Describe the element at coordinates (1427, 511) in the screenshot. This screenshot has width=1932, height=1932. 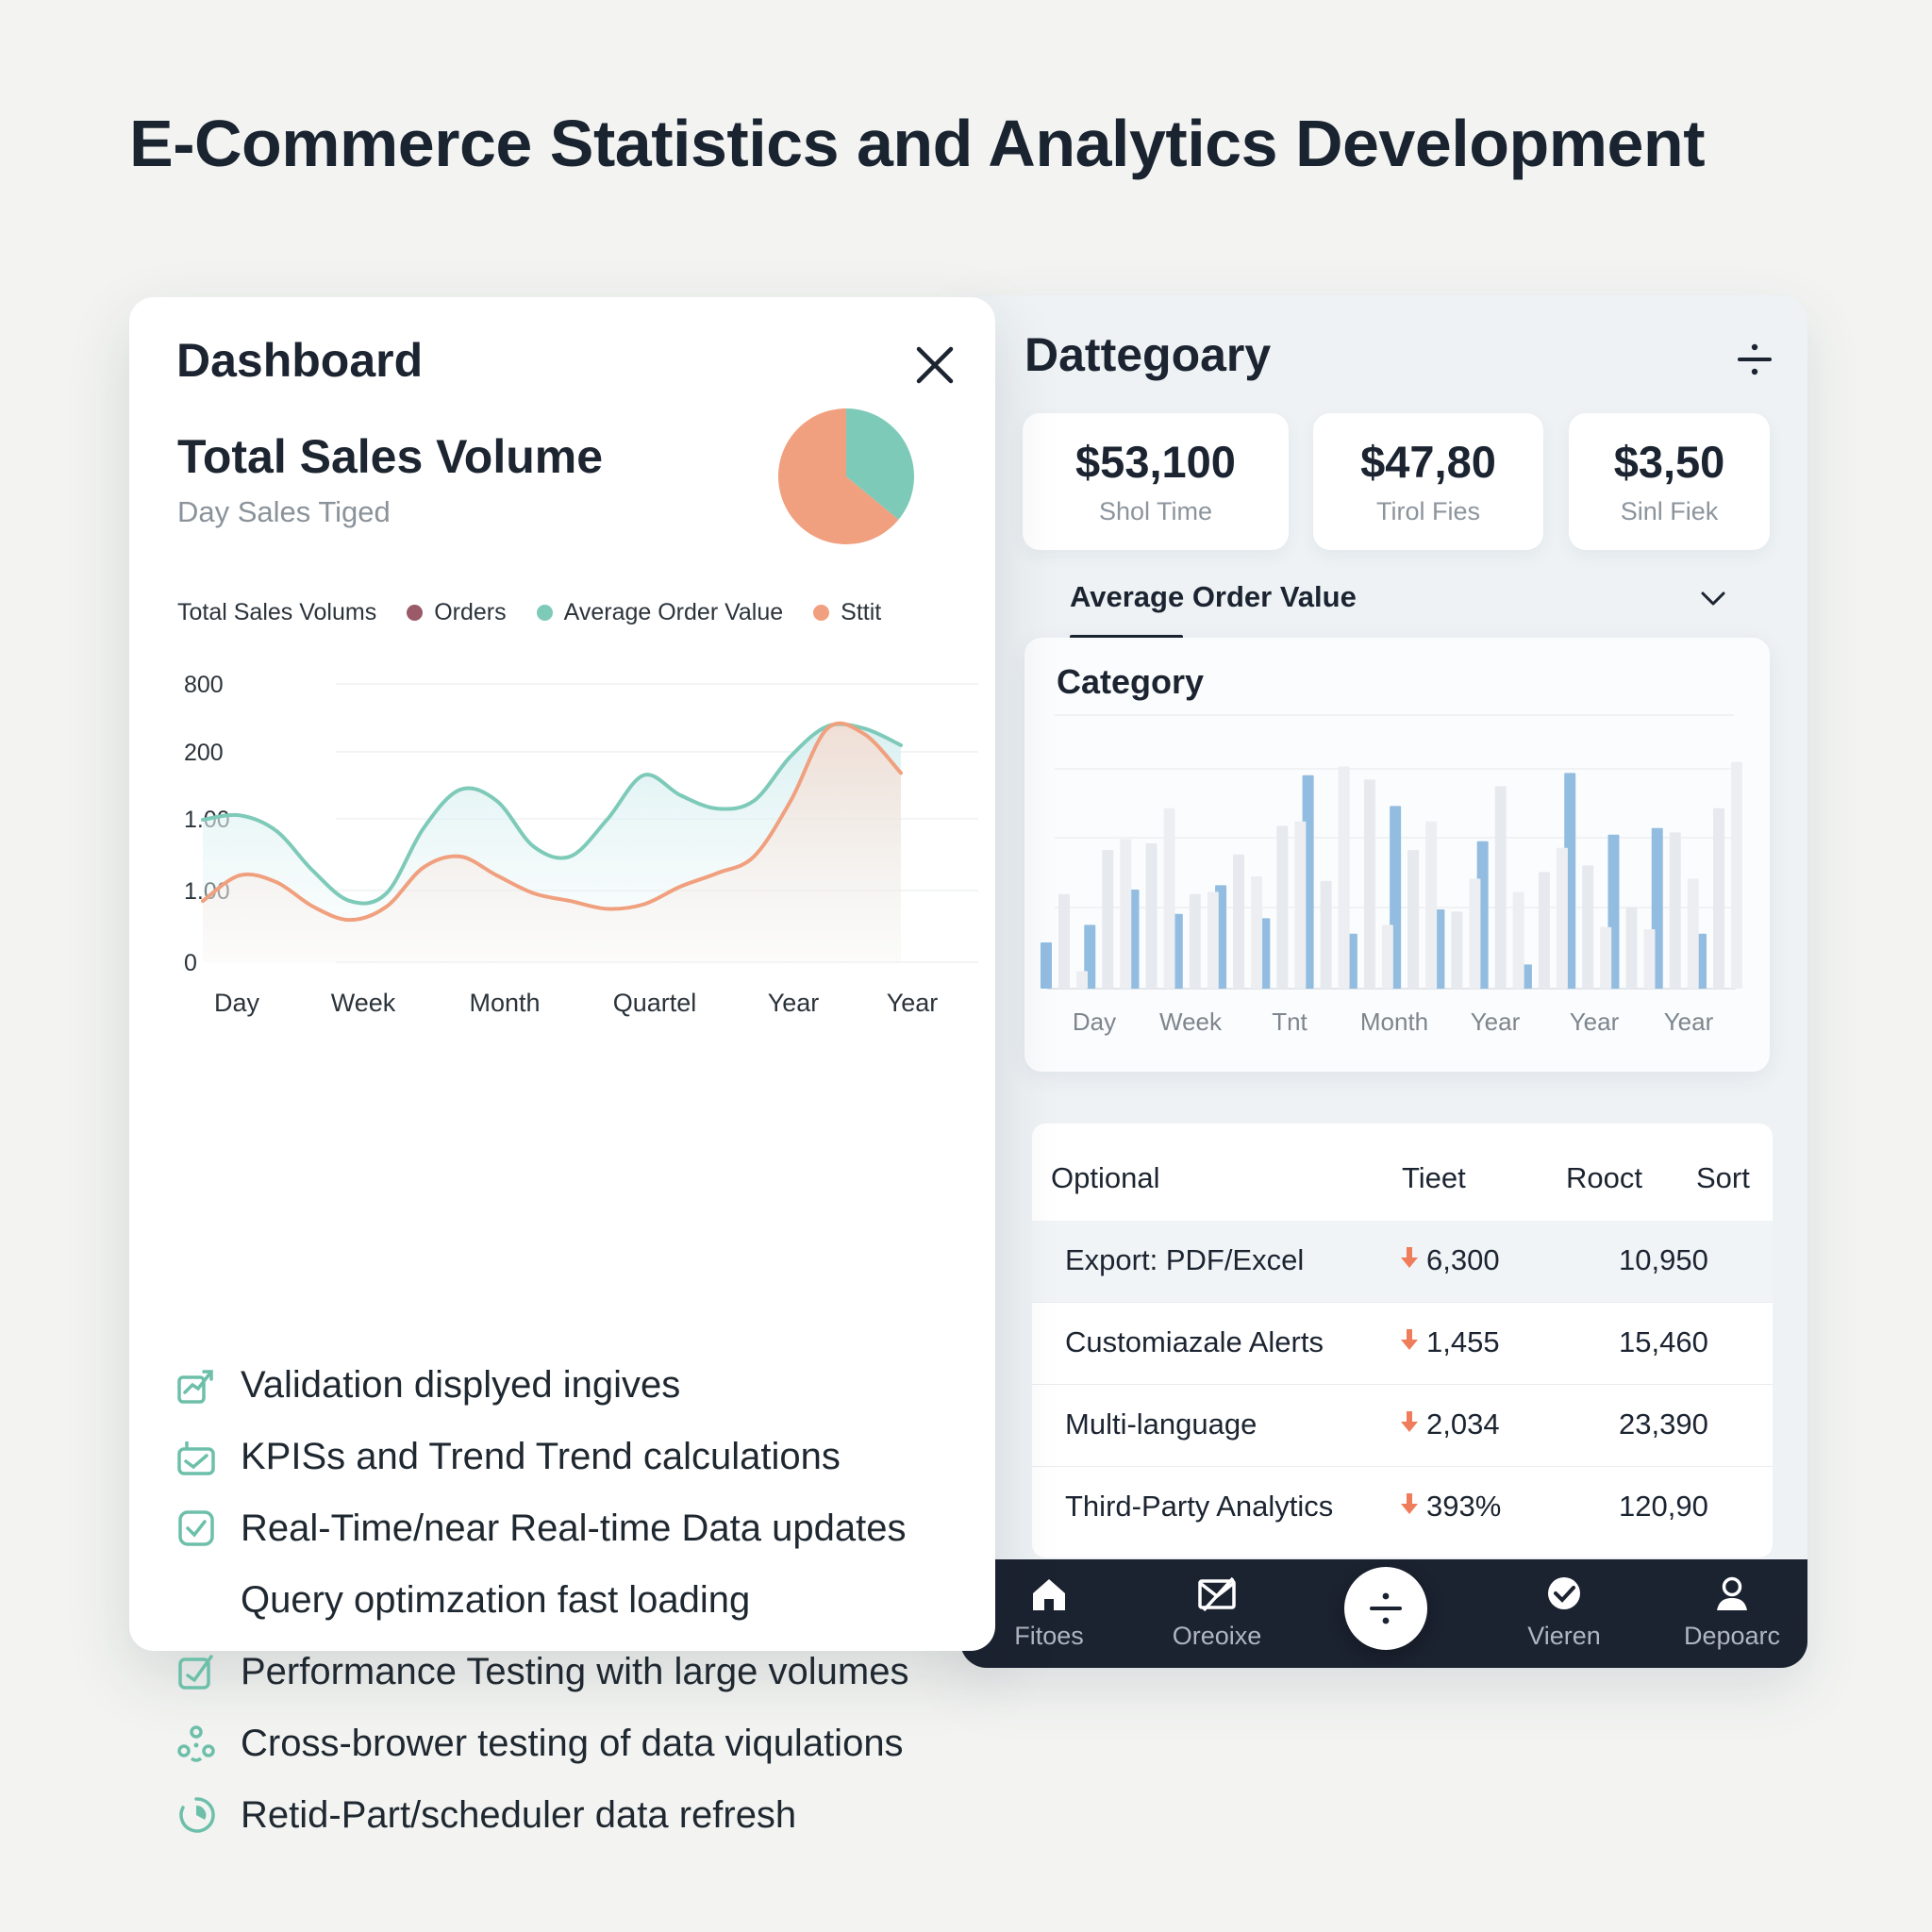
I see `stat-label: Tirol Fies` at that location.